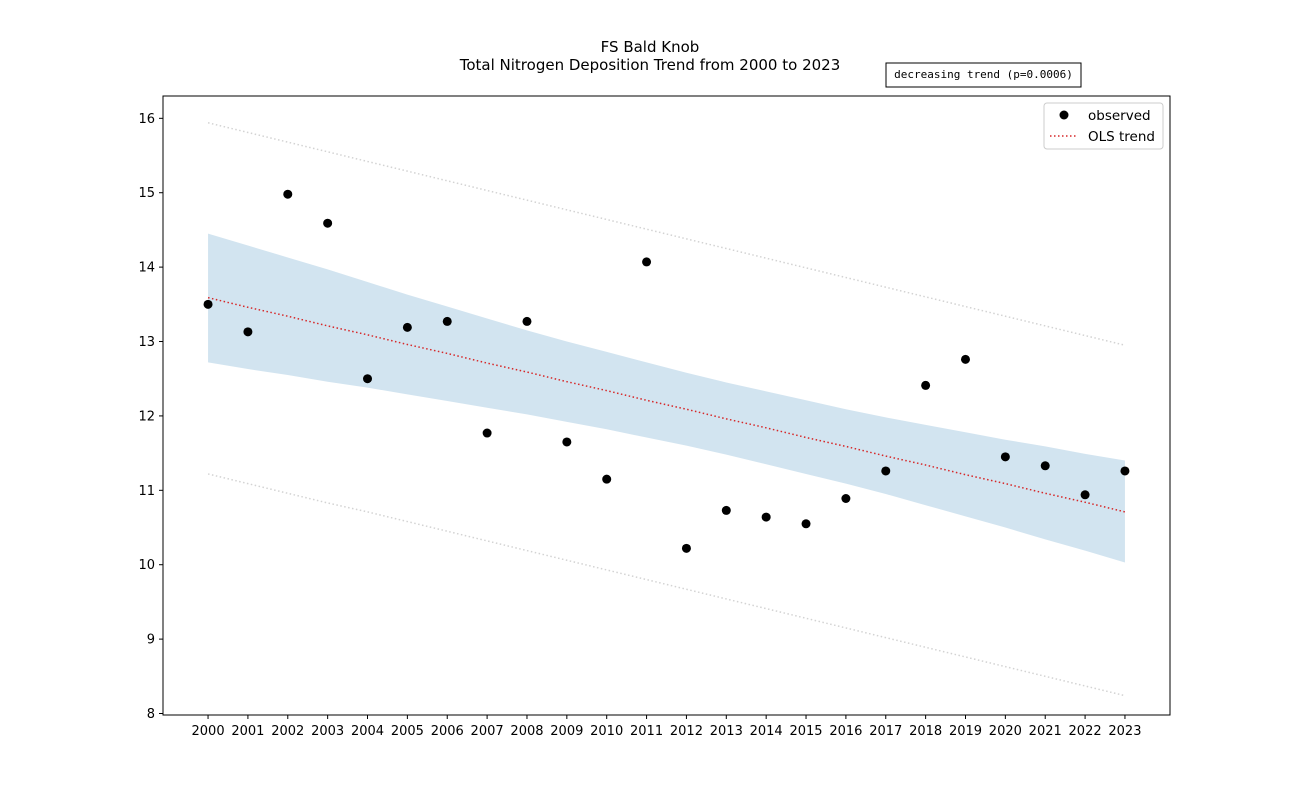 This screenshot has height=803, width=1300. Describe the element at coordinates (885, 731) in the screenshot. I see `x-tick-label-2017: 2017` at that location.